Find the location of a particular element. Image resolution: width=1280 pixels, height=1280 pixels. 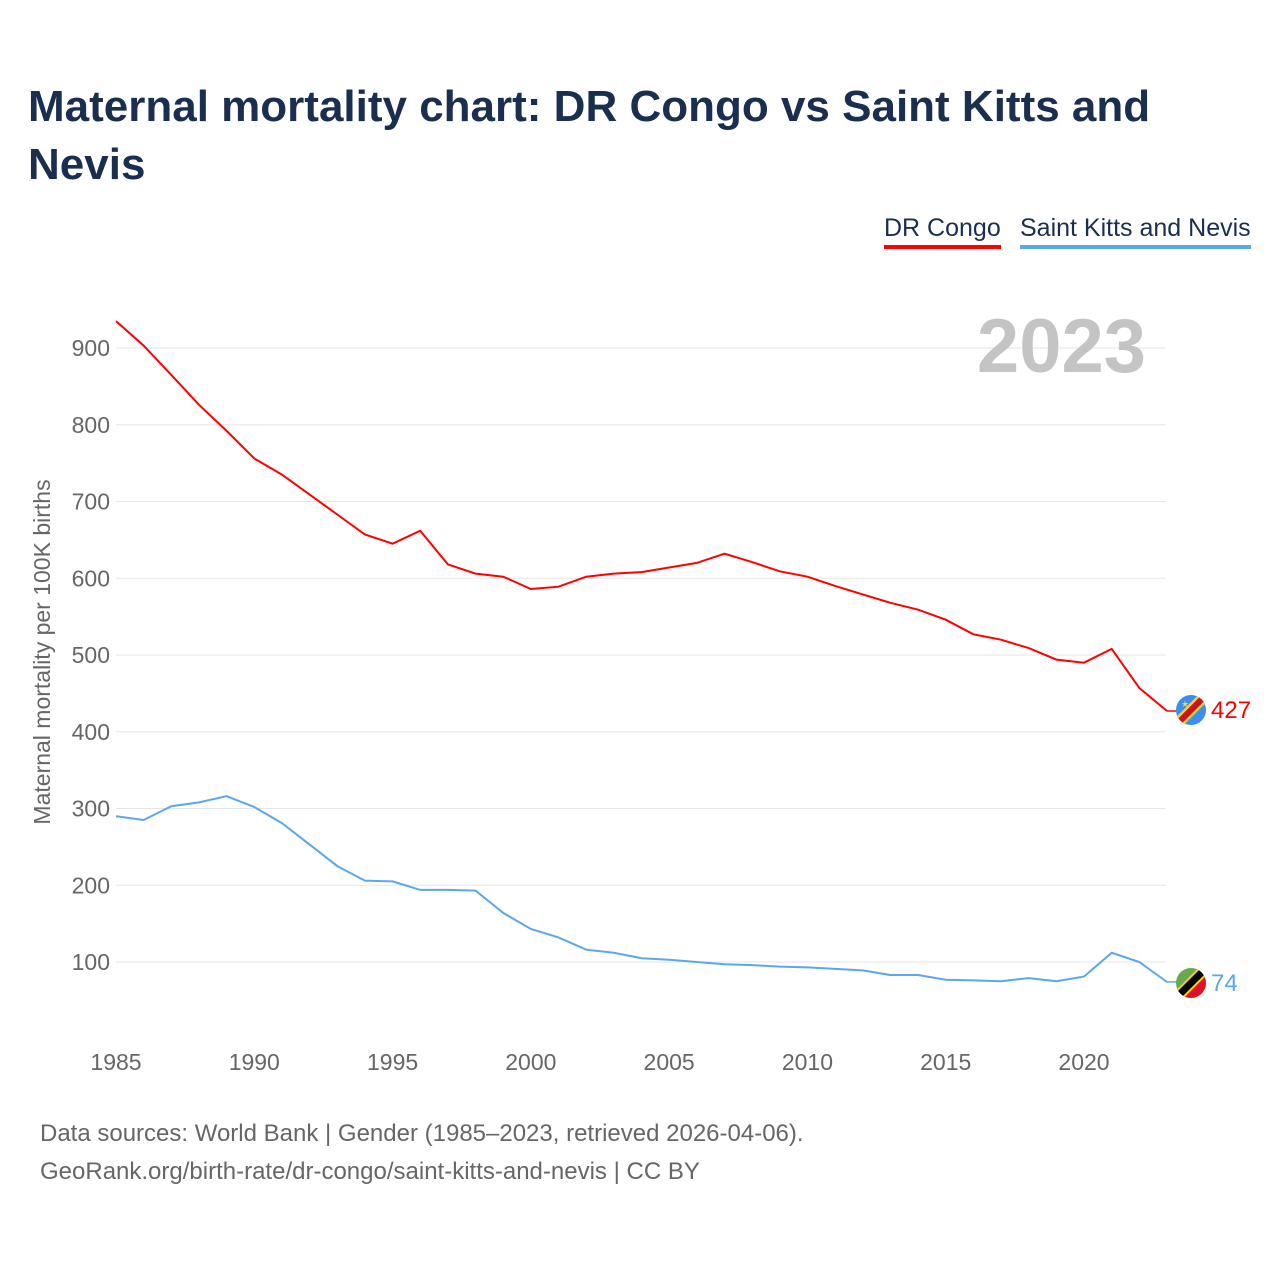

x-tick-label: 1990 is located at coordinates (254, 1062).